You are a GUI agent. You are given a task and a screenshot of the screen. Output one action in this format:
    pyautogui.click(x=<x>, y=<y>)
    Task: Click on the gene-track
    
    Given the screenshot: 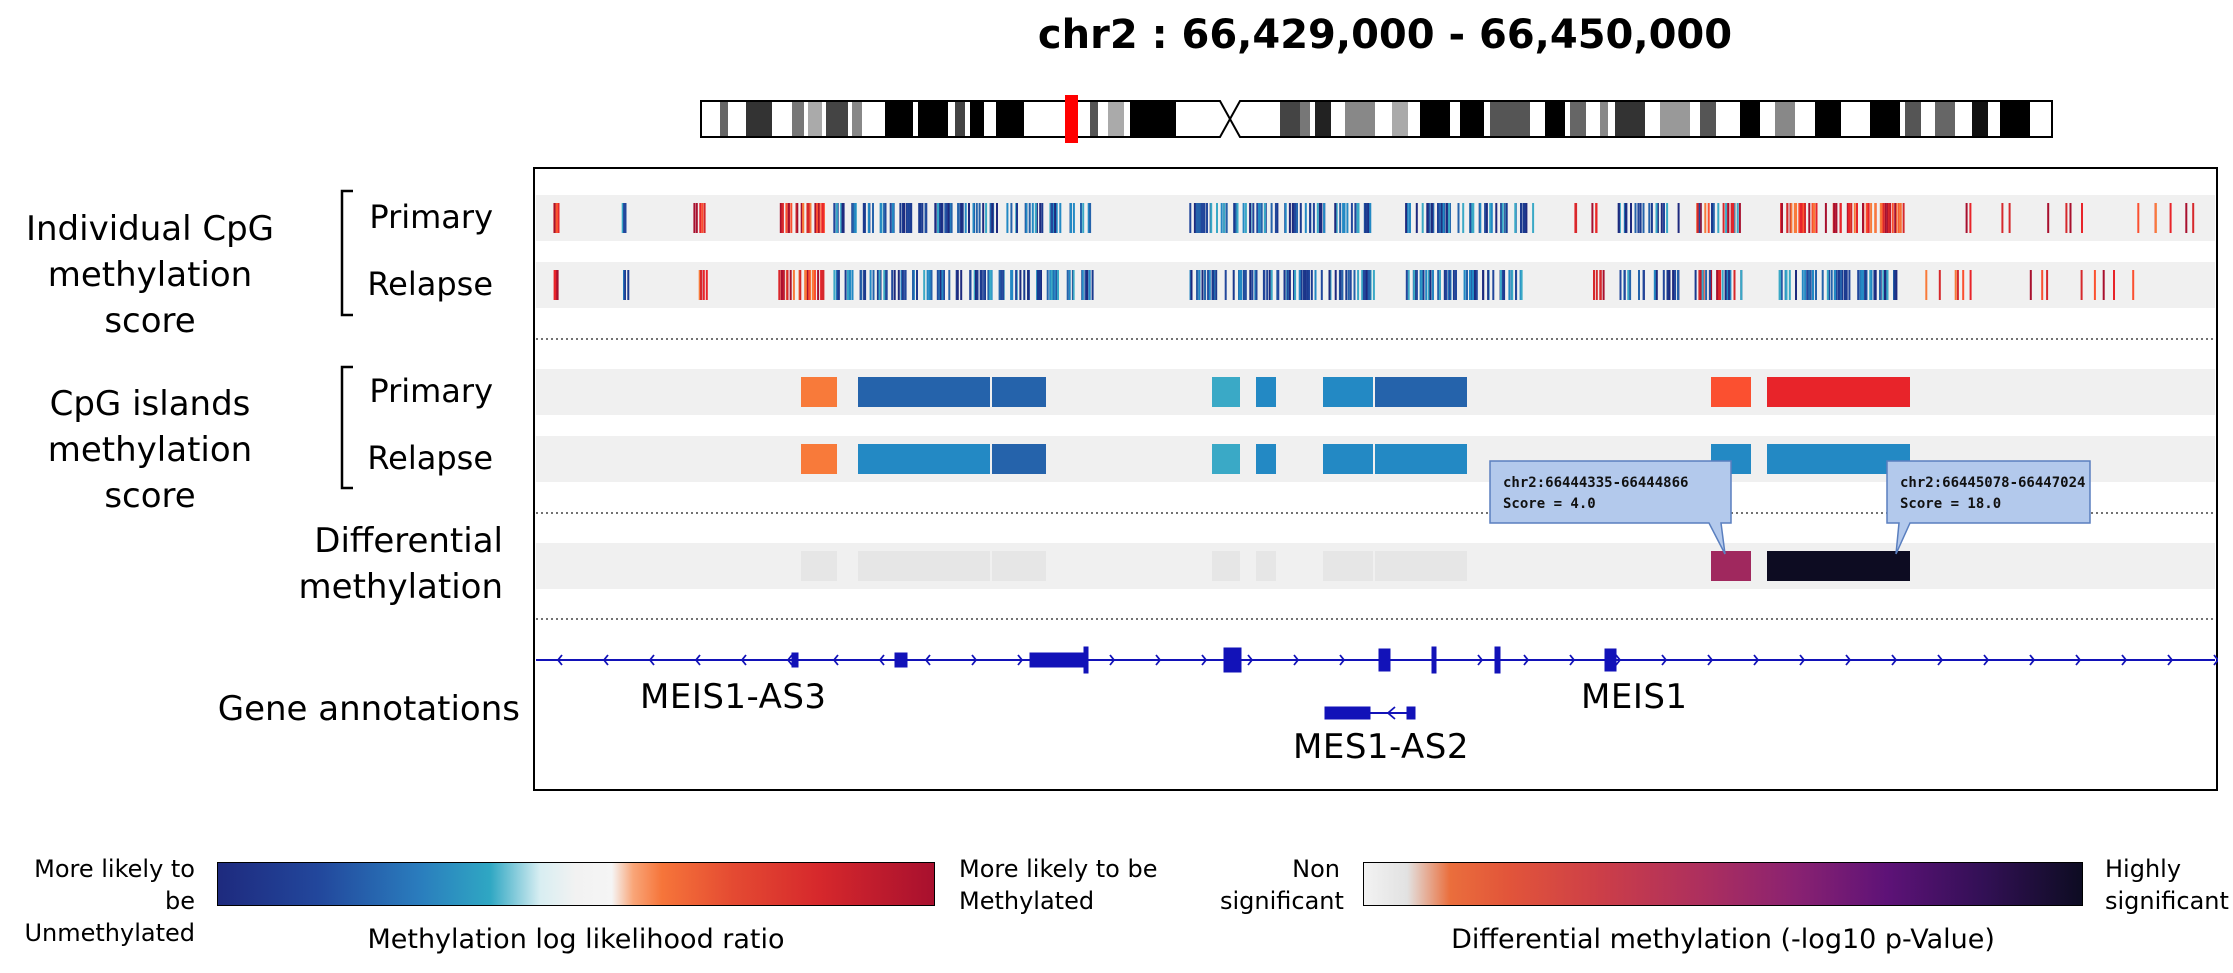 What is the action you would take?
    pyautogui.click(x=1377, y=683)
    